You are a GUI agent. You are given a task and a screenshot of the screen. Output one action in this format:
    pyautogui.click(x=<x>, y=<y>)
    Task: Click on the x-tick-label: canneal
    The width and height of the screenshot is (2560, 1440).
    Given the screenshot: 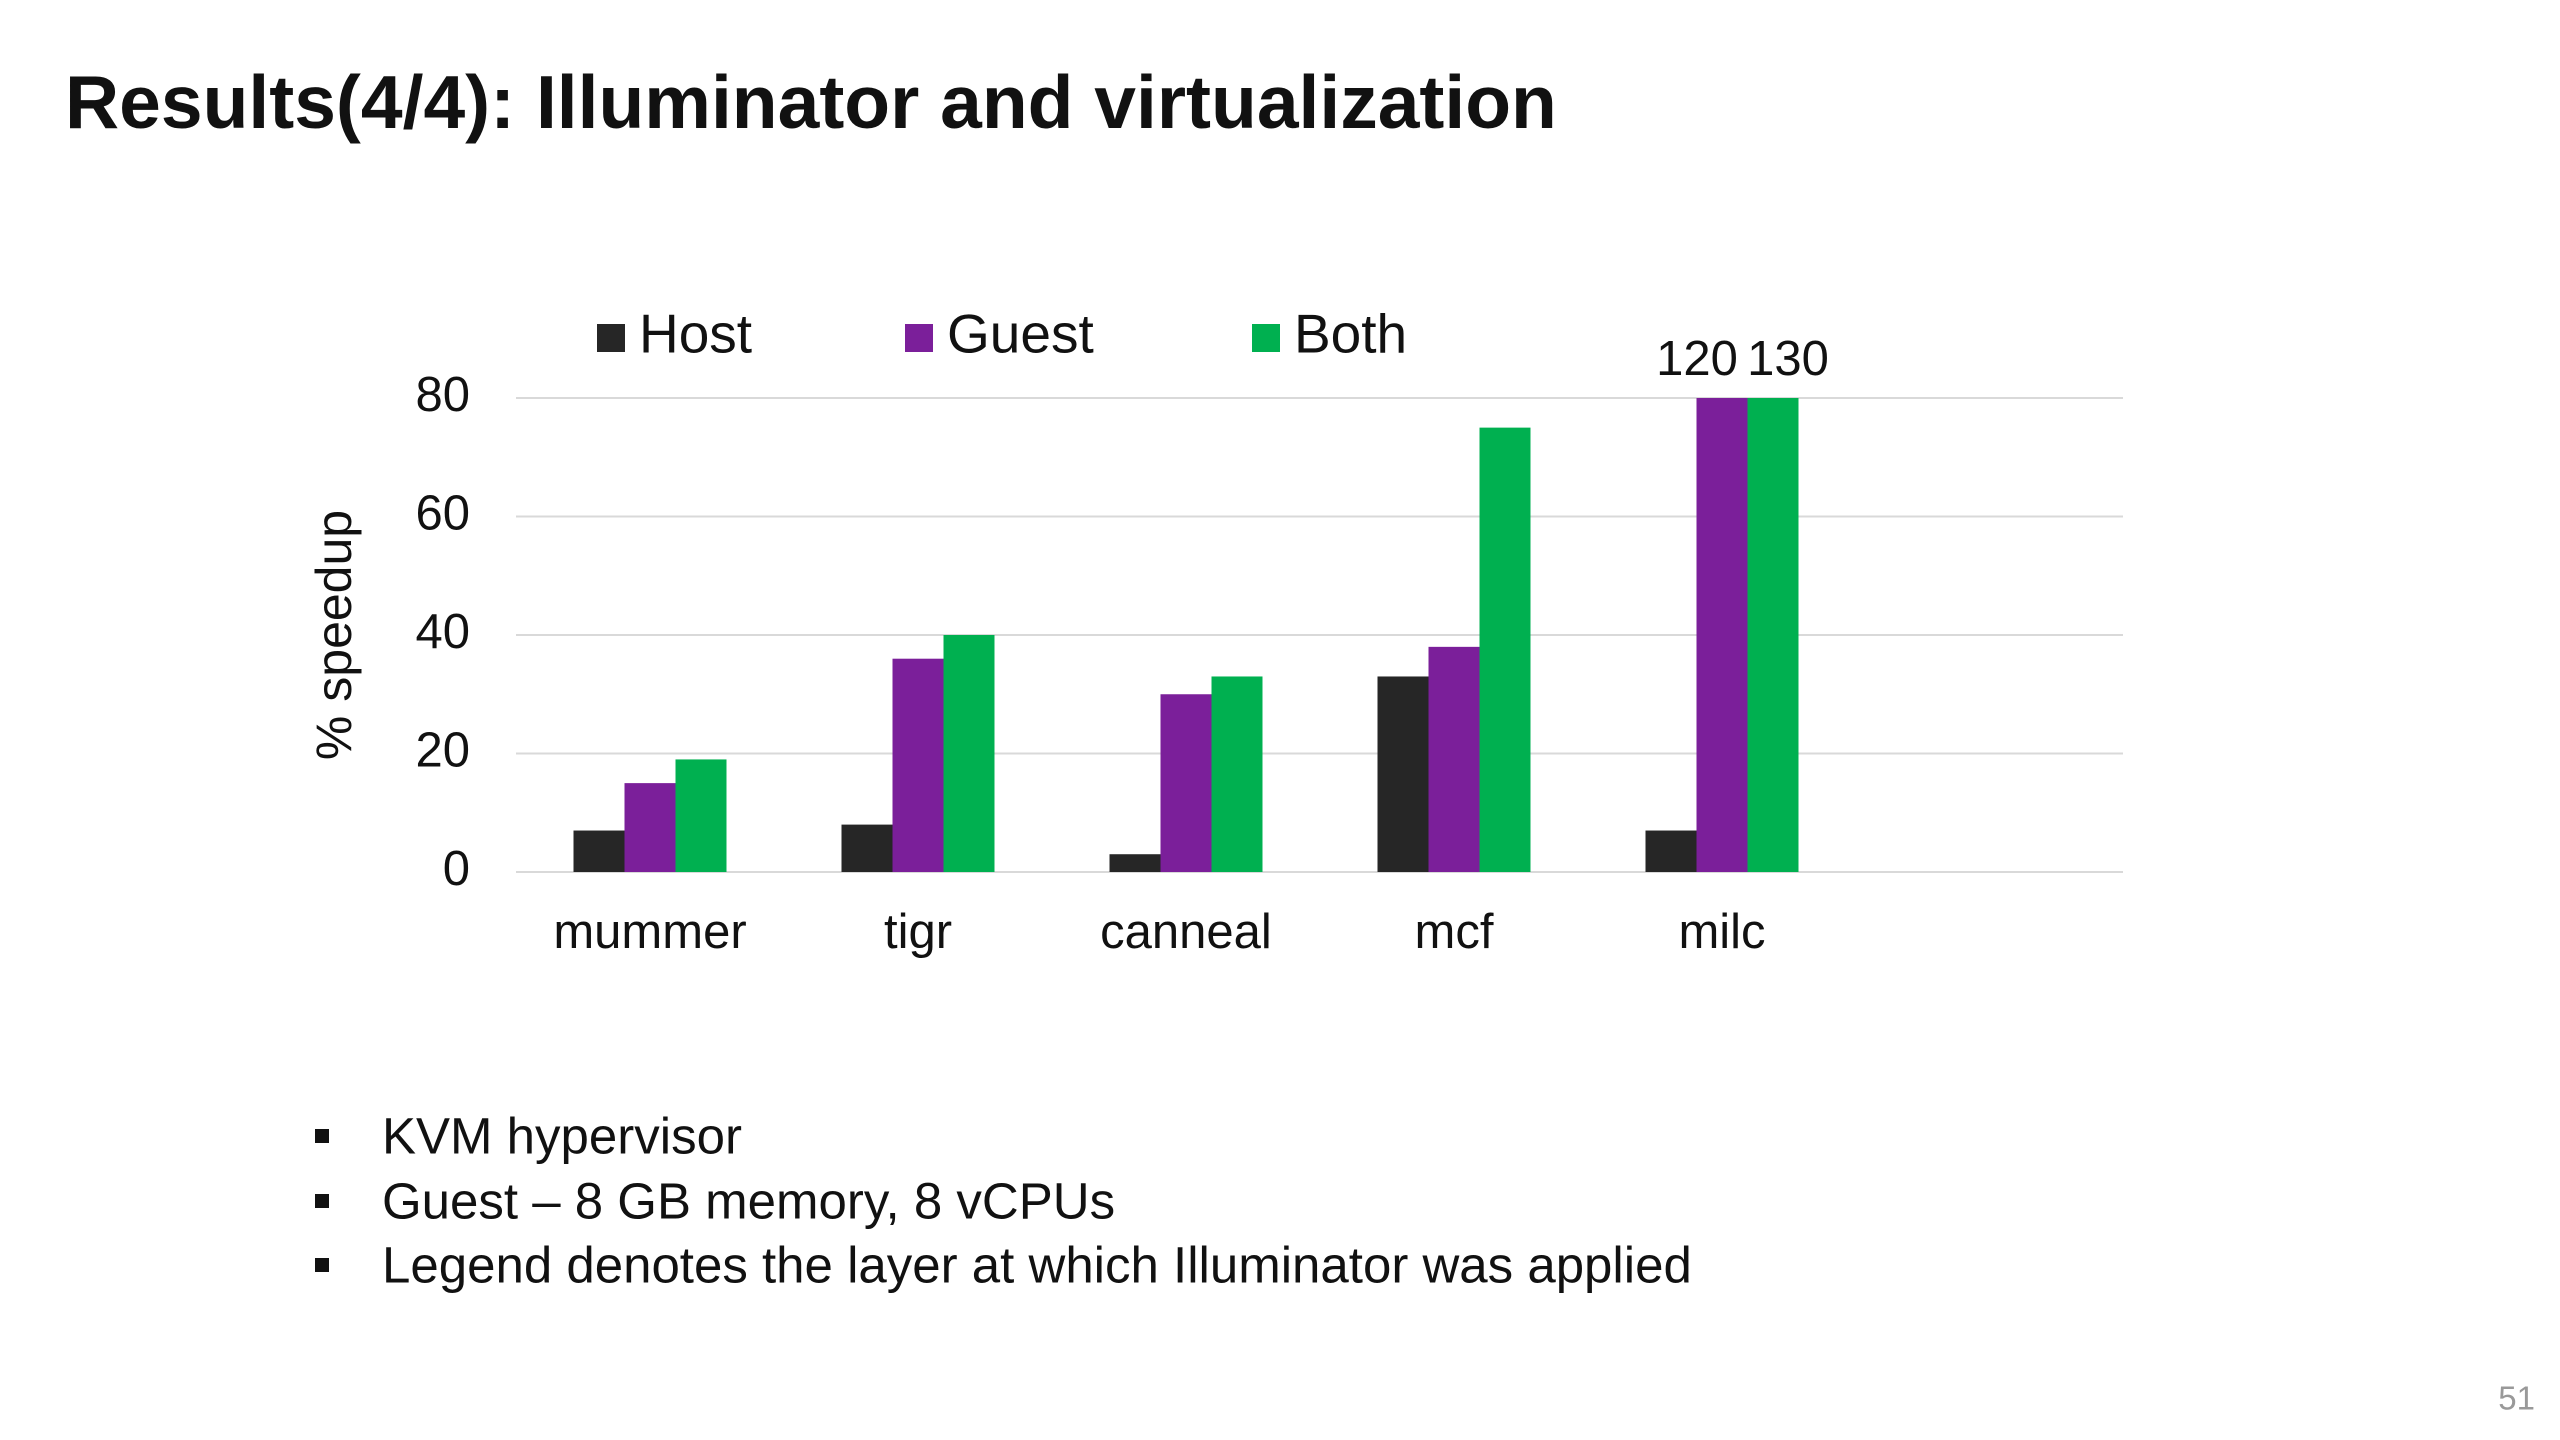 What is the action you would take?
    pyautogui.click(x=1186, y=932)
    